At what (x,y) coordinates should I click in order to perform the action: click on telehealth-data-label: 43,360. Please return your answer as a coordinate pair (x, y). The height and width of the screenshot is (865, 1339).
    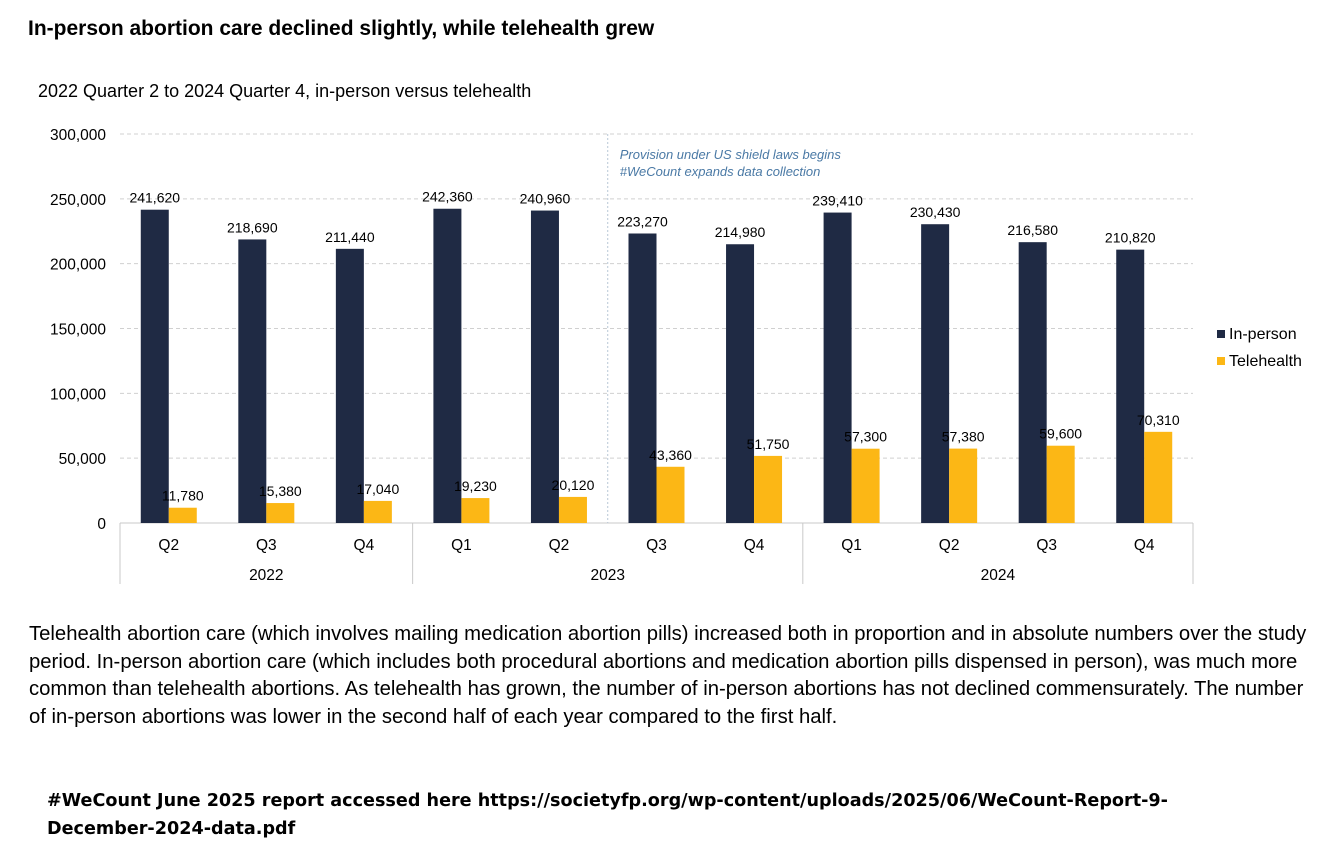
    Looking at the image, I should click on (670, 455).